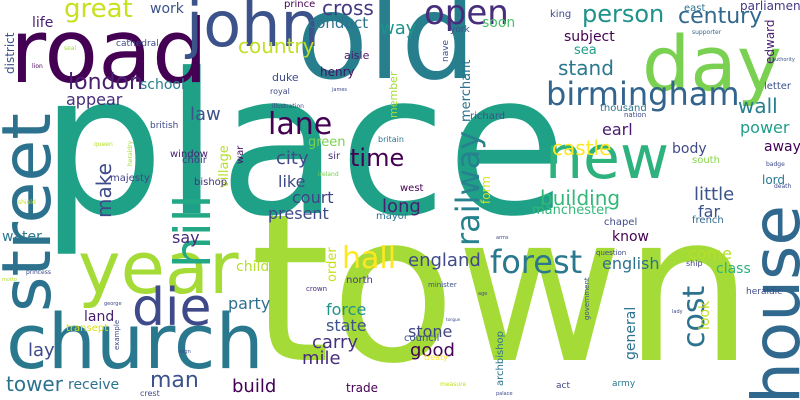 The image size is (800, 400). I want to click on word-minister: minister, so click(442, 285).